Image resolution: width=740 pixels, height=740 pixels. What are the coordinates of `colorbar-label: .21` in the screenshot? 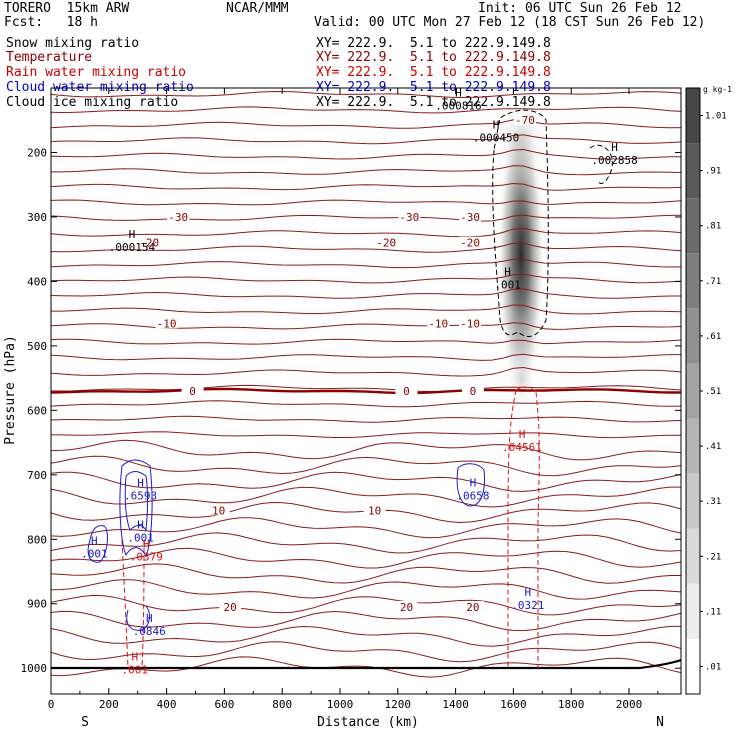 It's located at (713, 557).